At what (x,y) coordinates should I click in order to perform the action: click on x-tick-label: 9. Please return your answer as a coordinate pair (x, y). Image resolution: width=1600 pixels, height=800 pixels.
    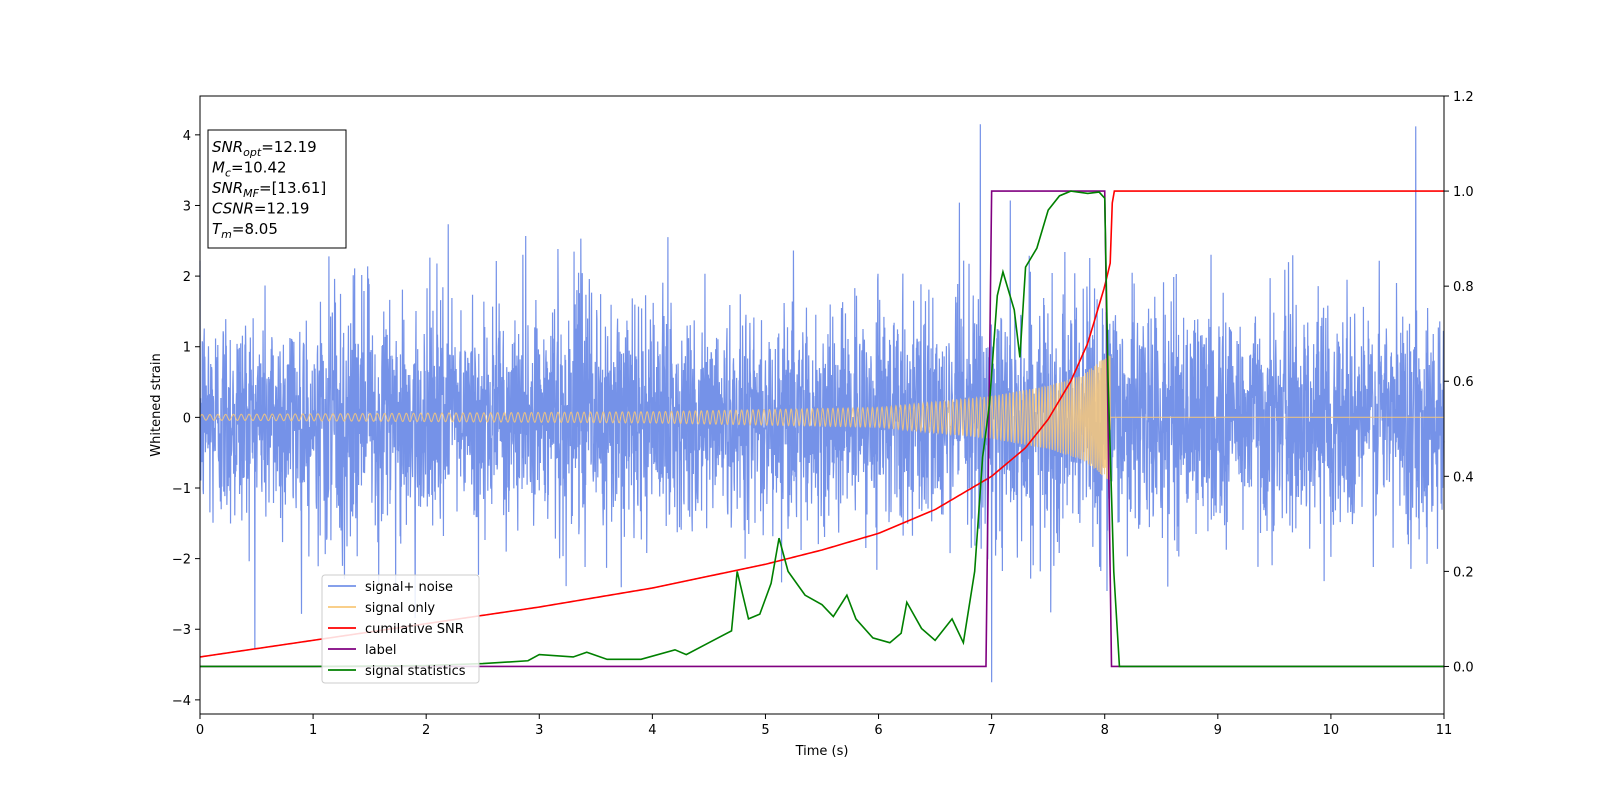
    Looking at the image, I should click on (1218, 730).